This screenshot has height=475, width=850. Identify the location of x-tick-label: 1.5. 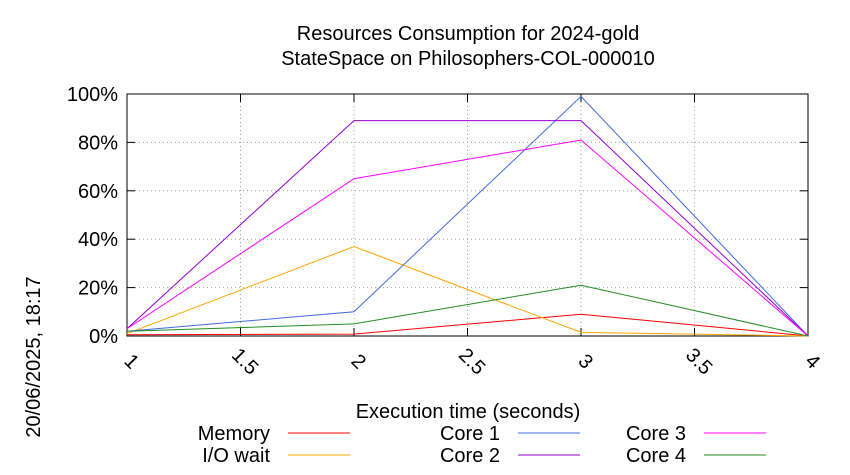
(244, 361).